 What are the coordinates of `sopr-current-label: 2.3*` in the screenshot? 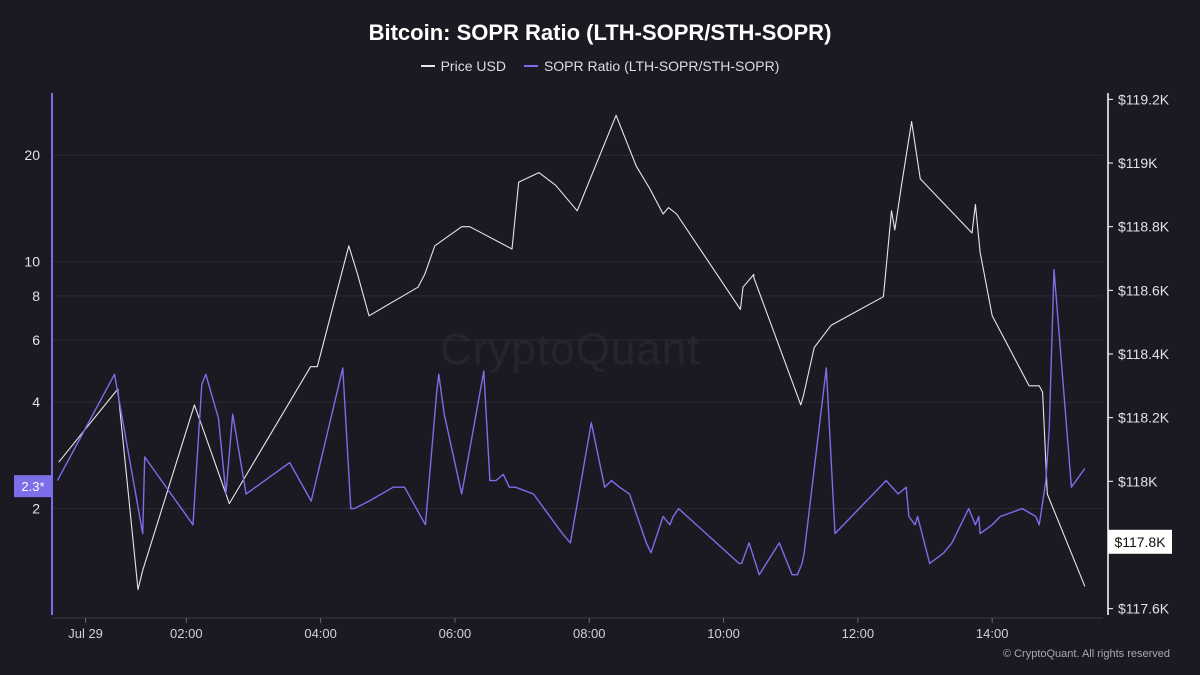 It's located at (32, 486).